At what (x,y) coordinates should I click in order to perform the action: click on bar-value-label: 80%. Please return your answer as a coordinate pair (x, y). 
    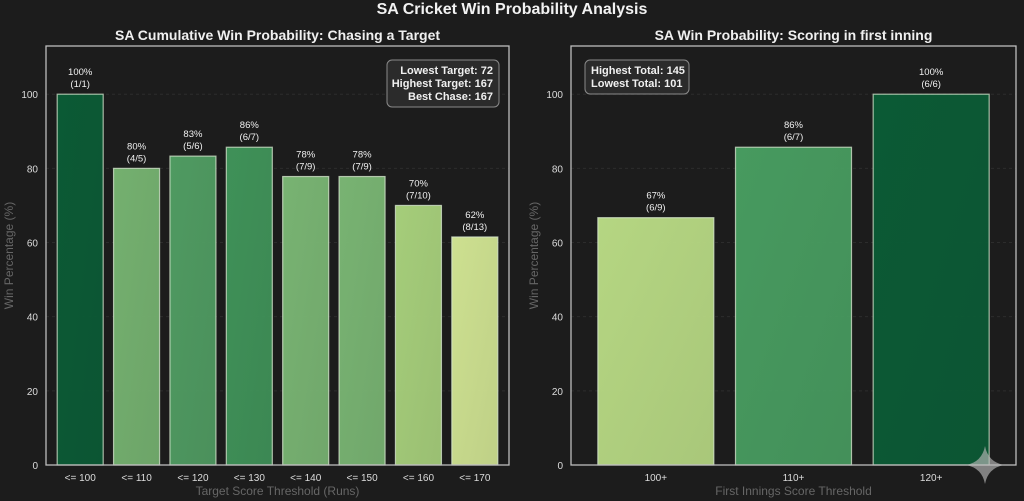
    Looking at the image, I should click on (137, 146).